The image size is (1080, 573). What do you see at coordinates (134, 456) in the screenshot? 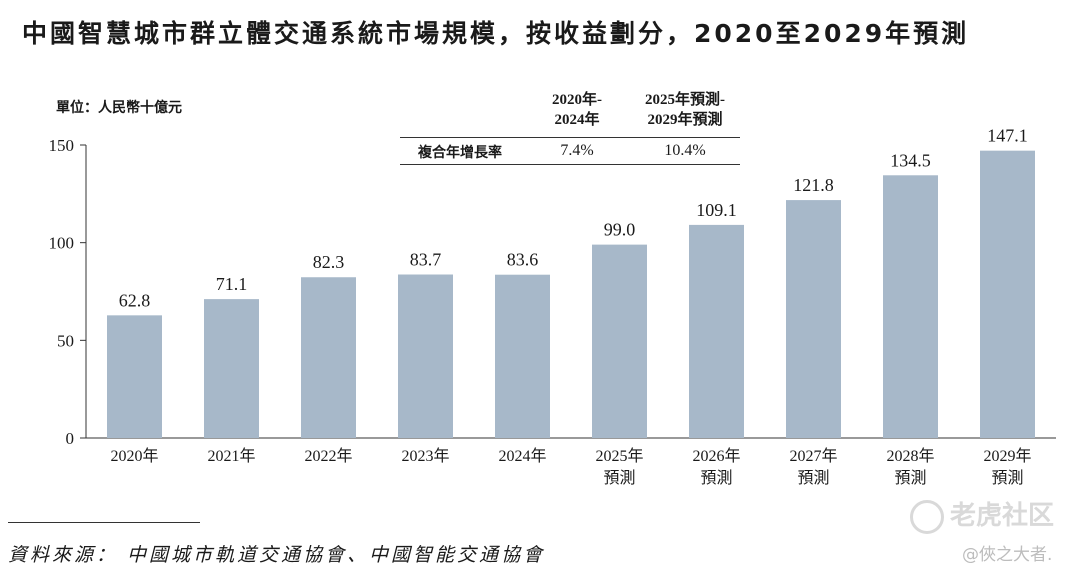
I see `x-tick-label: 2020年` at bounding box center [134, 456].